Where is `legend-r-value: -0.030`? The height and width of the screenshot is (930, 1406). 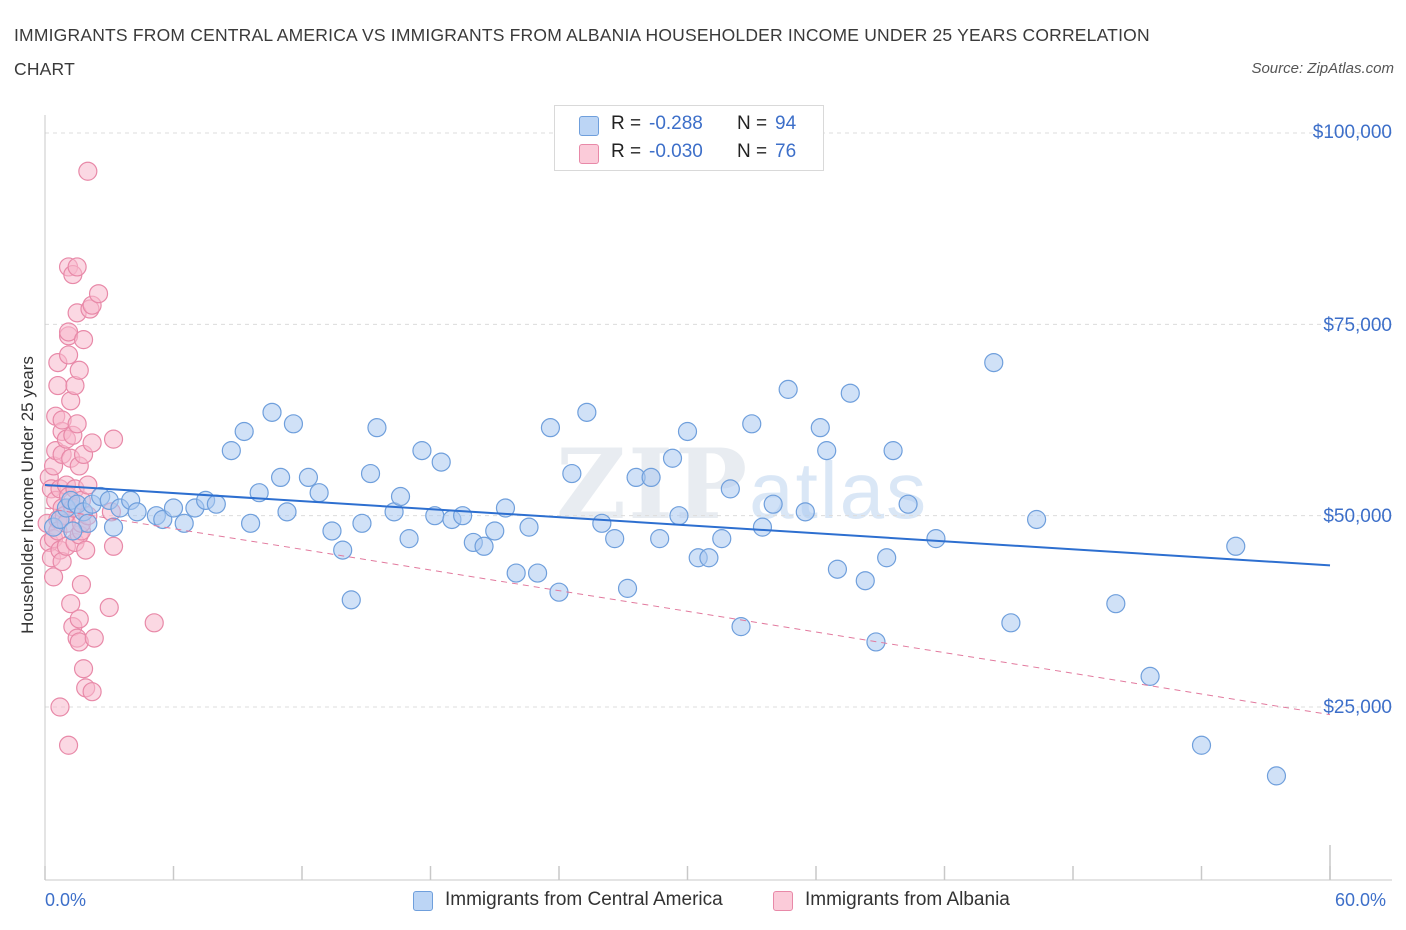 legend-r-value: -0.030 is located at coordinates (676, 151).